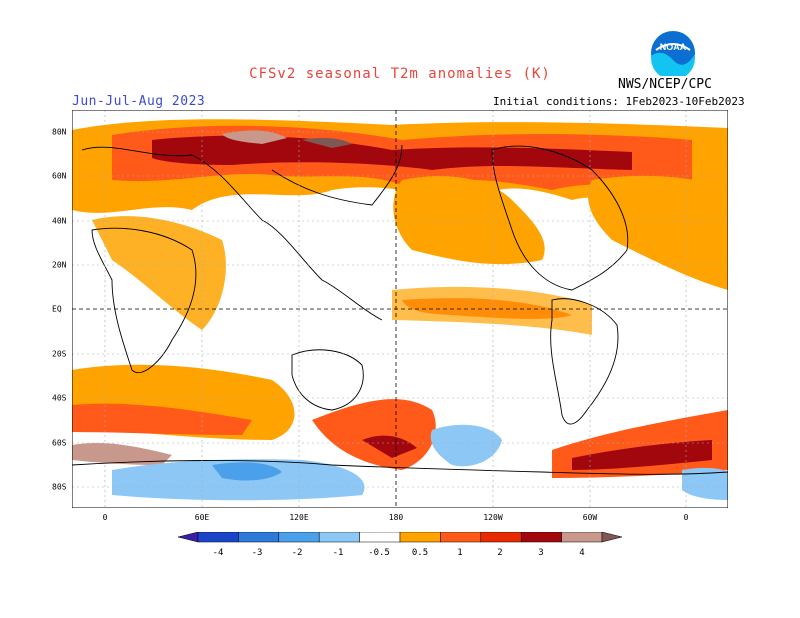 This screenshot has width=800, height=618. I want to click on colorbar-label: 2, so click(500, 553).